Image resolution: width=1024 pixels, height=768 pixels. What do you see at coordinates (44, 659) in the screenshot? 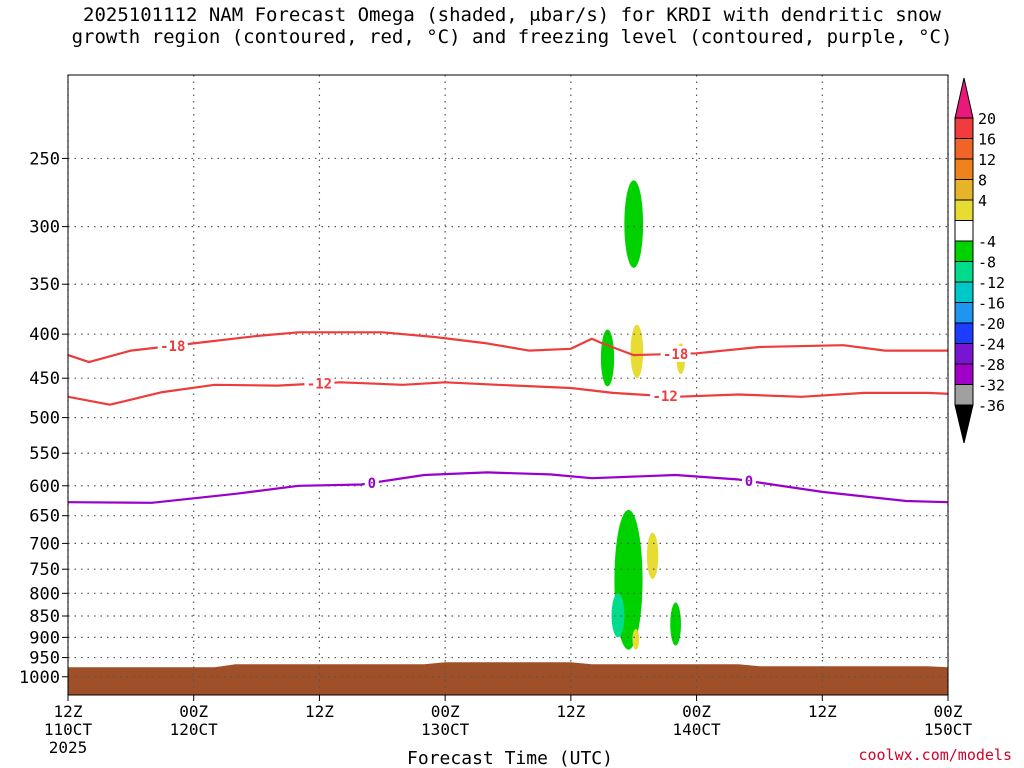
I see `y-tick-label: 950` at bounding box center [44, 659].